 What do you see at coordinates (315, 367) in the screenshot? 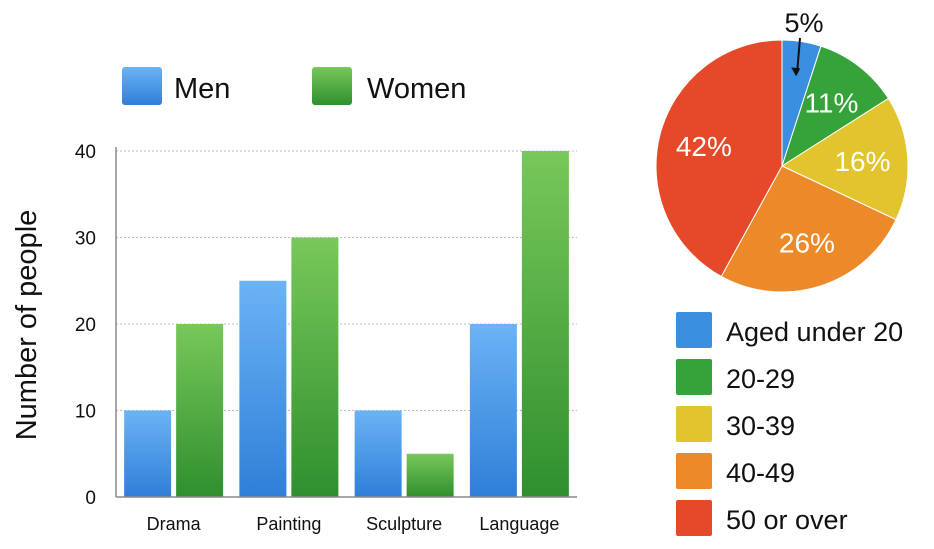
I see `bar-women-painting` at bounding box center [315, 367].